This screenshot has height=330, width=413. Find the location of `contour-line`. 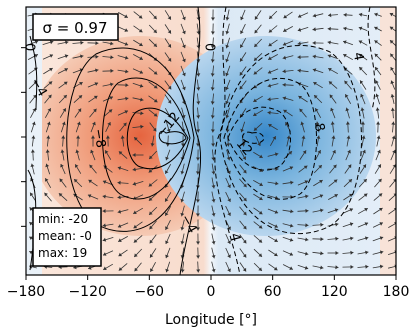

contour-line is located at coordinates (157, 138).